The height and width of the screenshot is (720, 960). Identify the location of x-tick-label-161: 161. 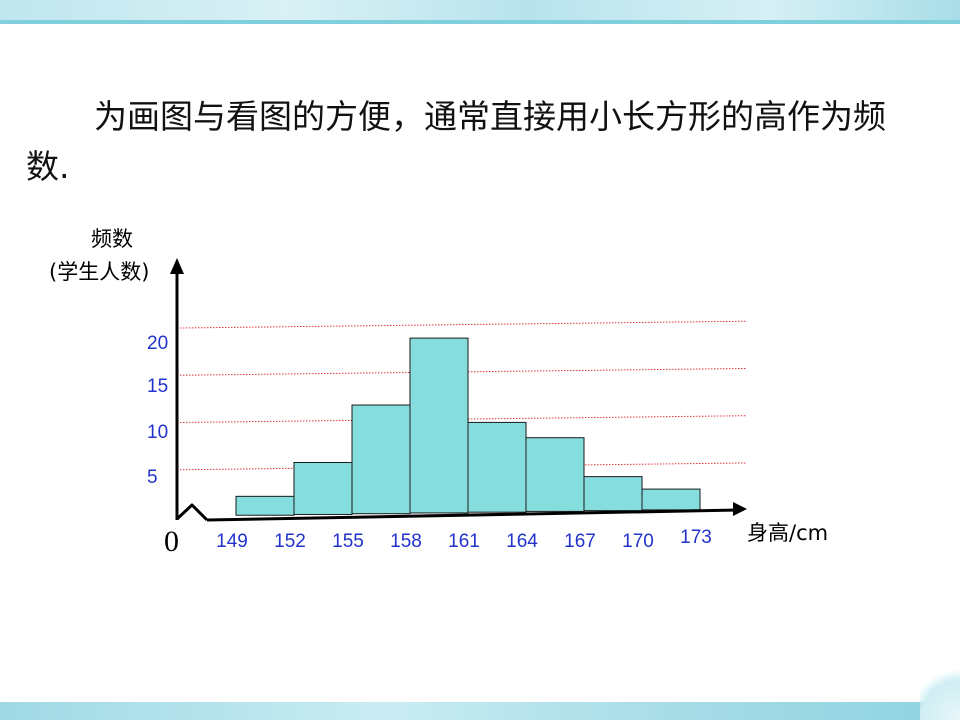
(464, 541).